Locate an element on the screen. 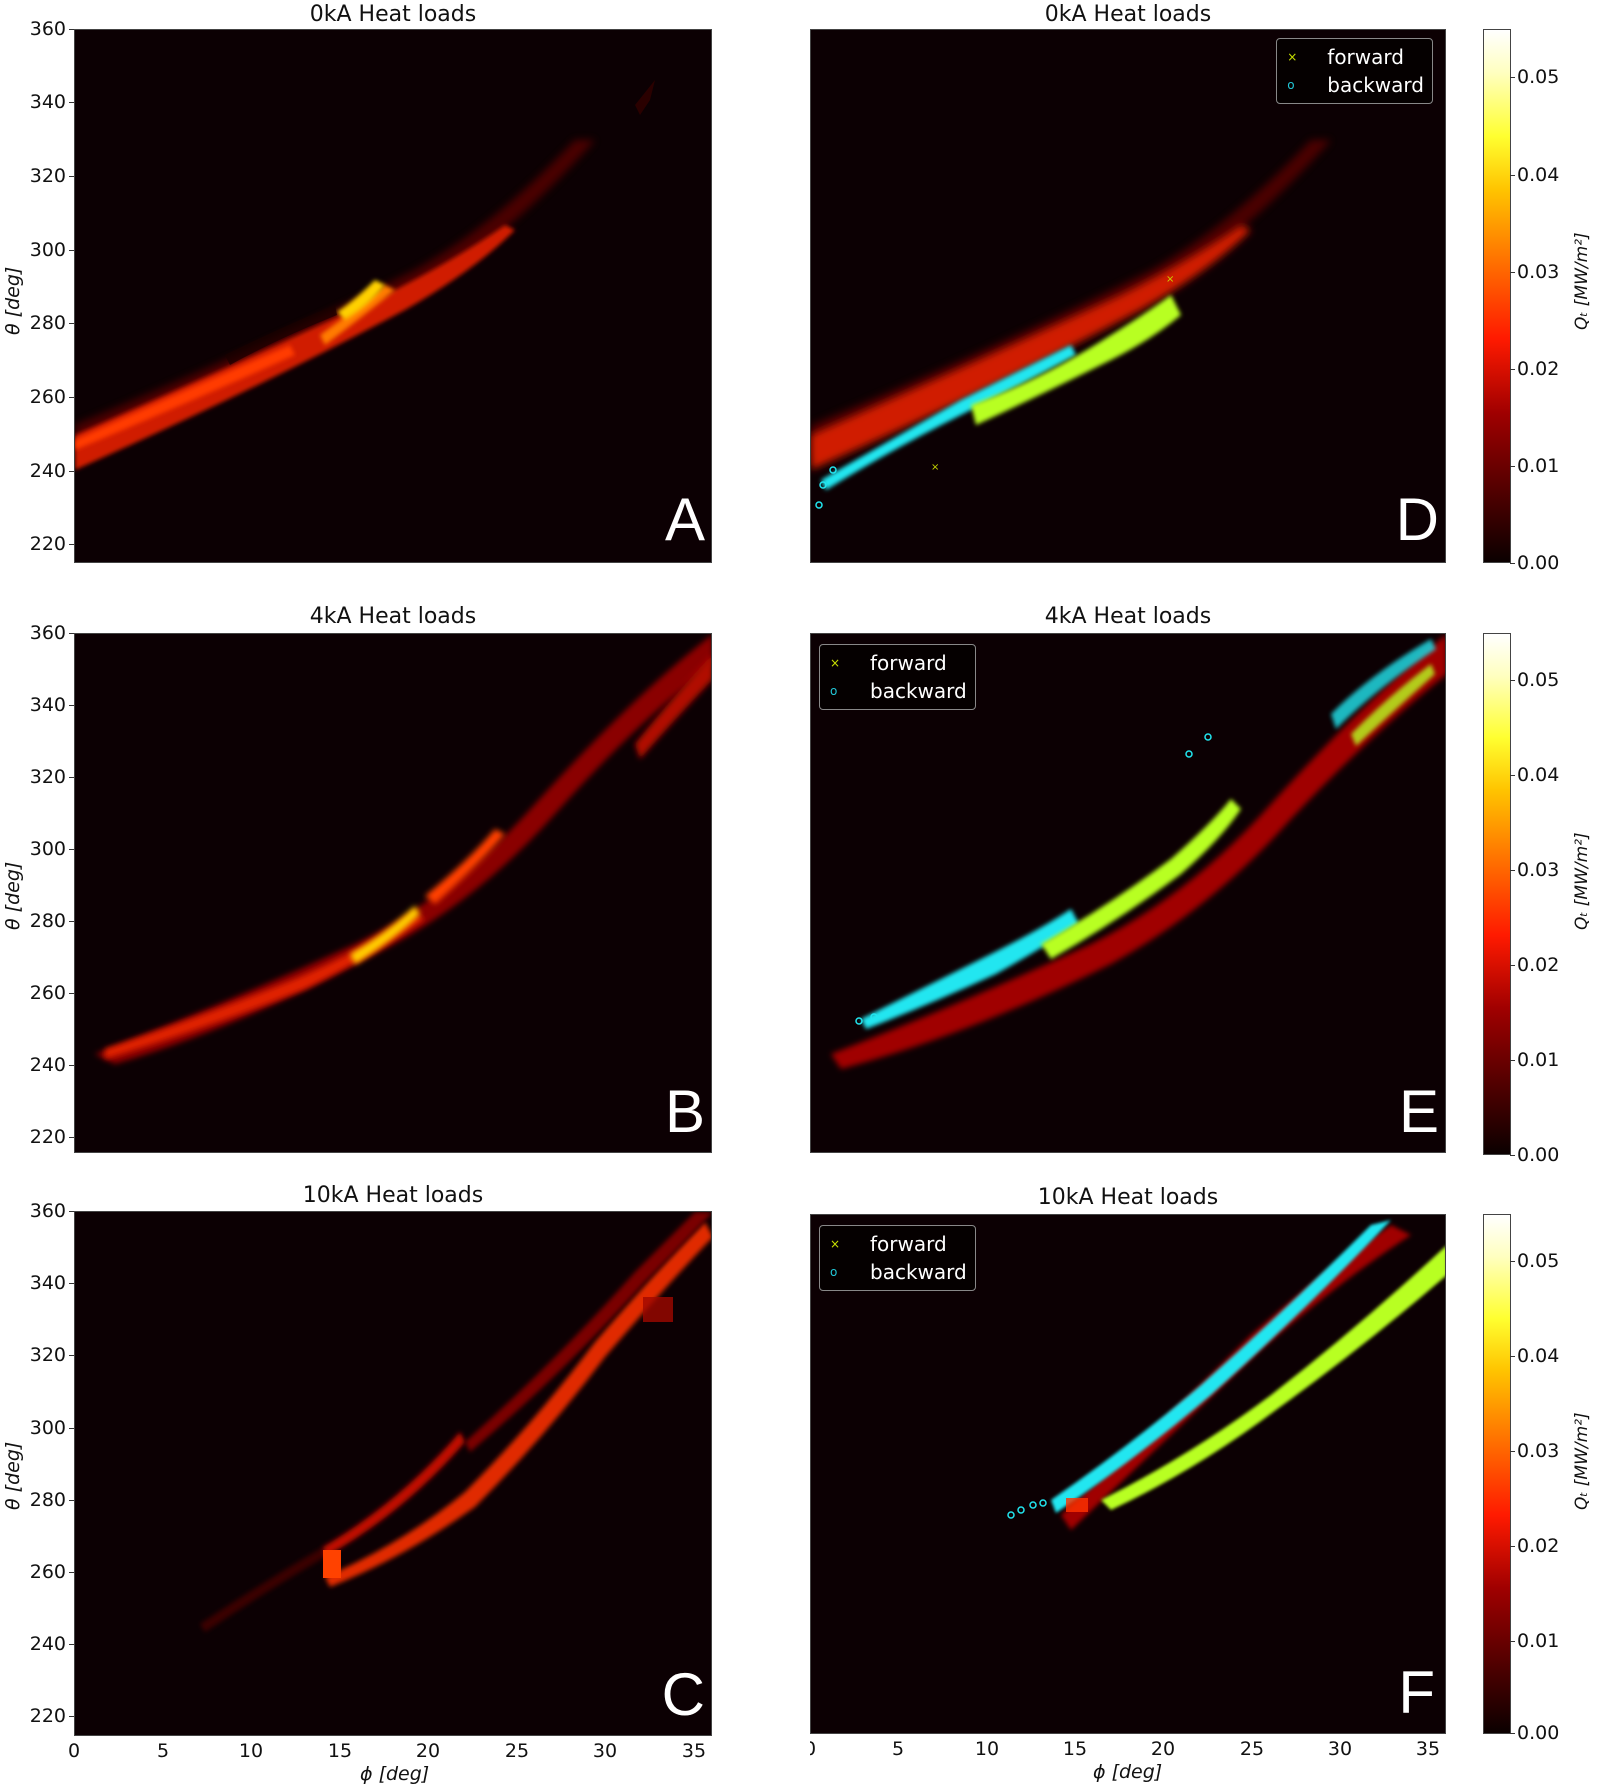  colorbar-row2 is located at coordinates (1497, 894).